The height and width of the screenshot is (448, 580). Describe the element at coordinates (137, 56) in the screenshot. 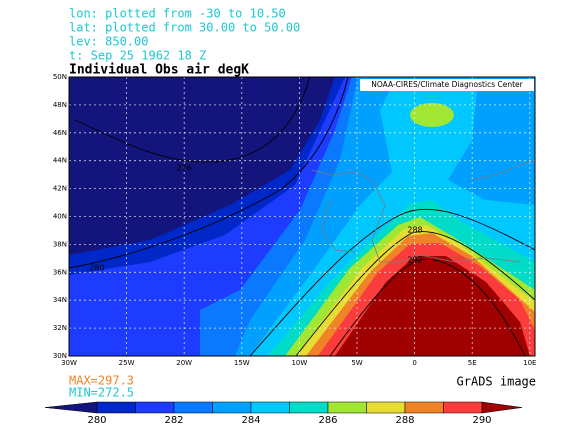

I see `header-line: t: Sep 25 1962 18 Z` at that location.